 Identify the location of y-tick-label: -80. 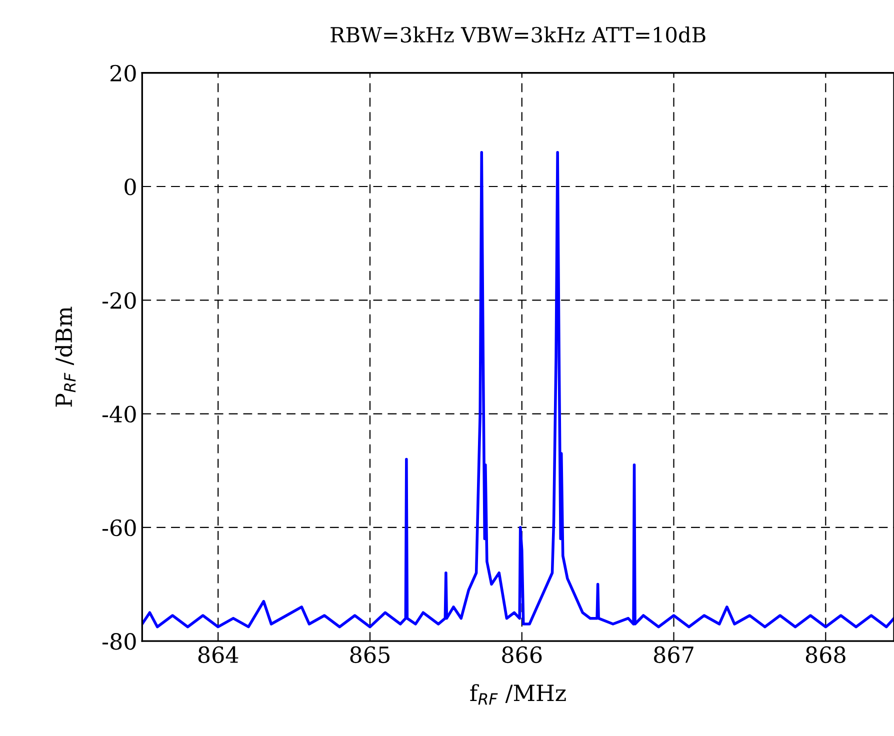
(119, 641).